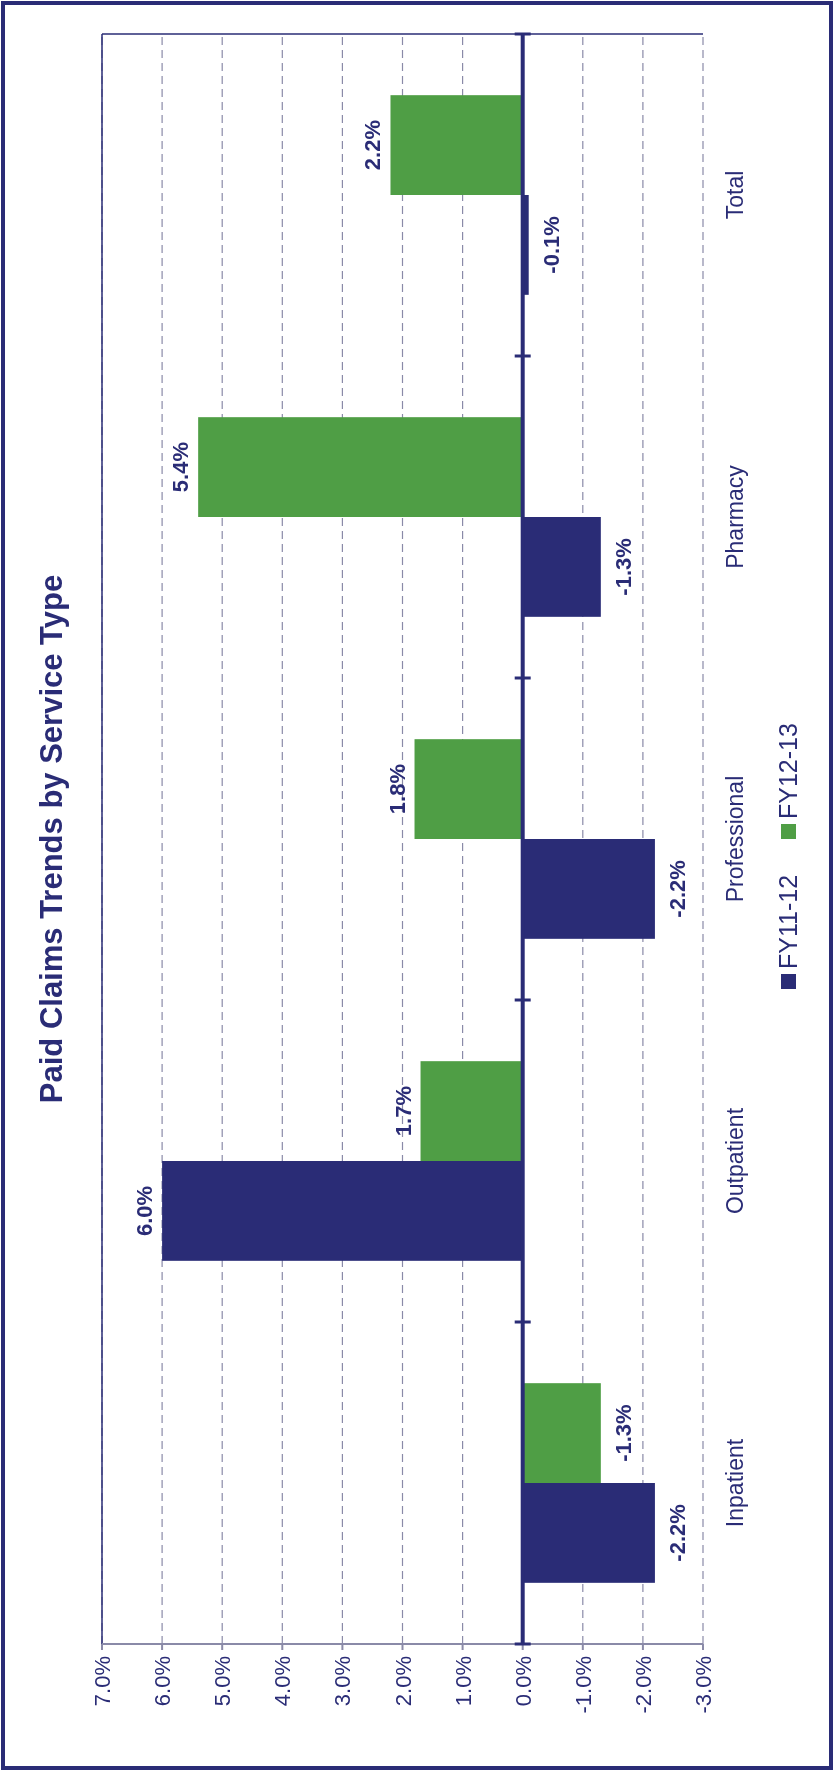  I want to click on x-tick-label: -1.0%, so click(583, 1685).